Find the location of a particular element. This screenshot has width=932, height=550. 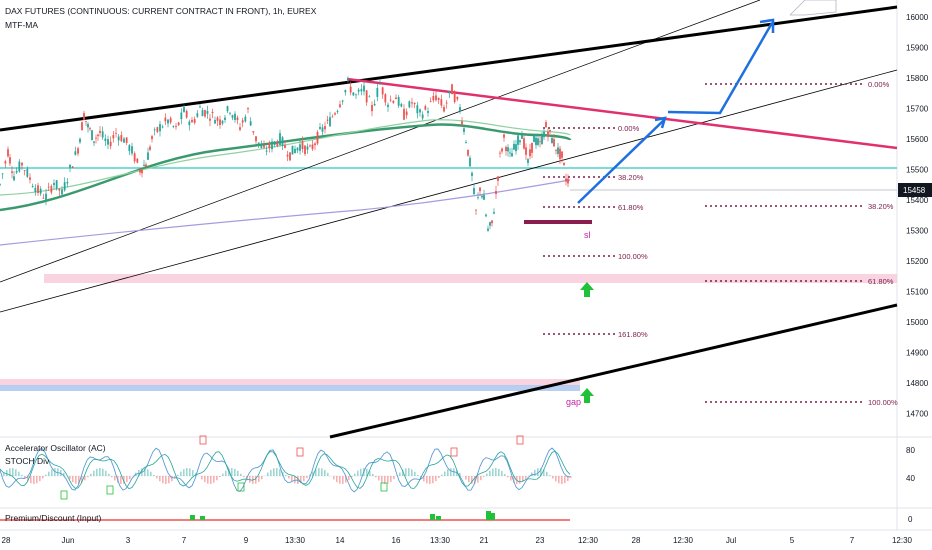

current-price-badge is located at coordinates (915, 190).